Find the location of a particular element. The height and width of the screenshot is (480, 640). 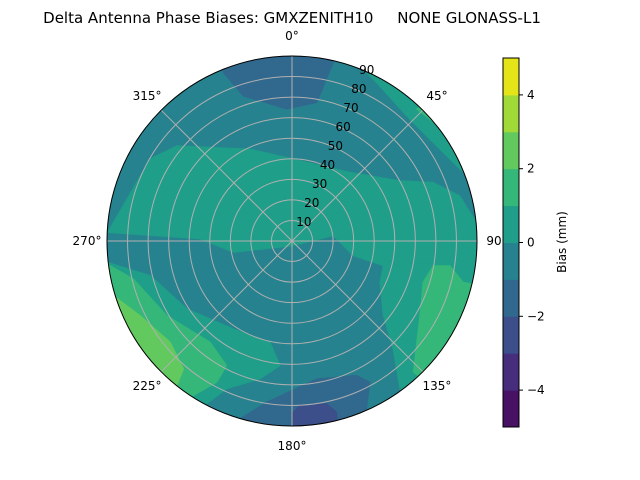

angular-tick-label: 225° is located at coordinates (147, 386).